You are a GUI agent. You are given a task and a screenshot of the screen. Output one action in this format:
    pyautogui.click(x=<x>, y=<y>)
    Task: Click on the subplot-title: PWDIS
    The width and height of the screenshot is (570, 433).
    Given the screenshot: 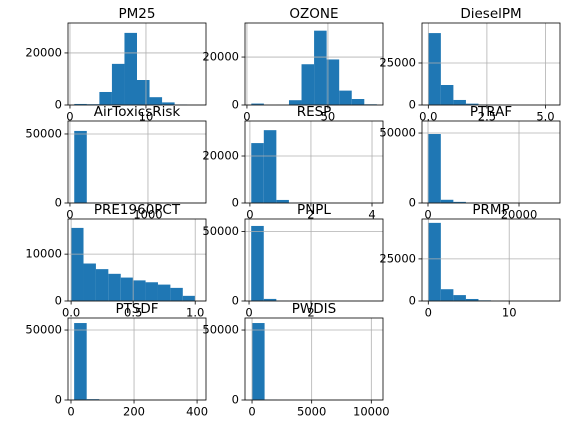 What is the action you would take?
    pyautogui.click(x=314, y=309)
    